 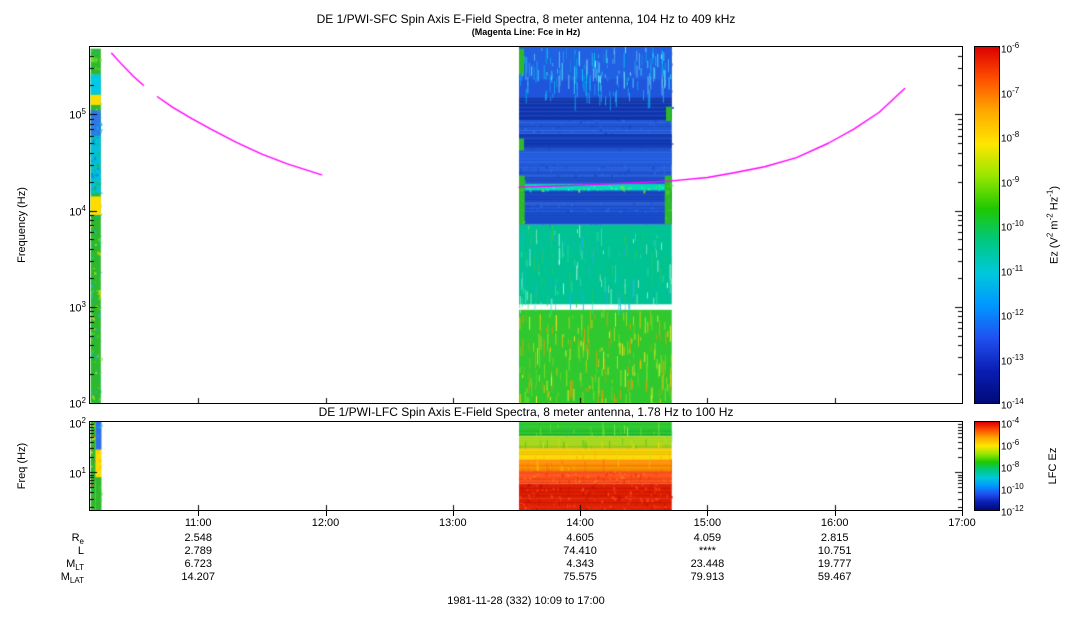 What do you see at coordinates (1010, 48) in the screenshot?
I see `sfc-colorbar-tick-label: 10⁻⁶` at bounding box center [1010, 48].